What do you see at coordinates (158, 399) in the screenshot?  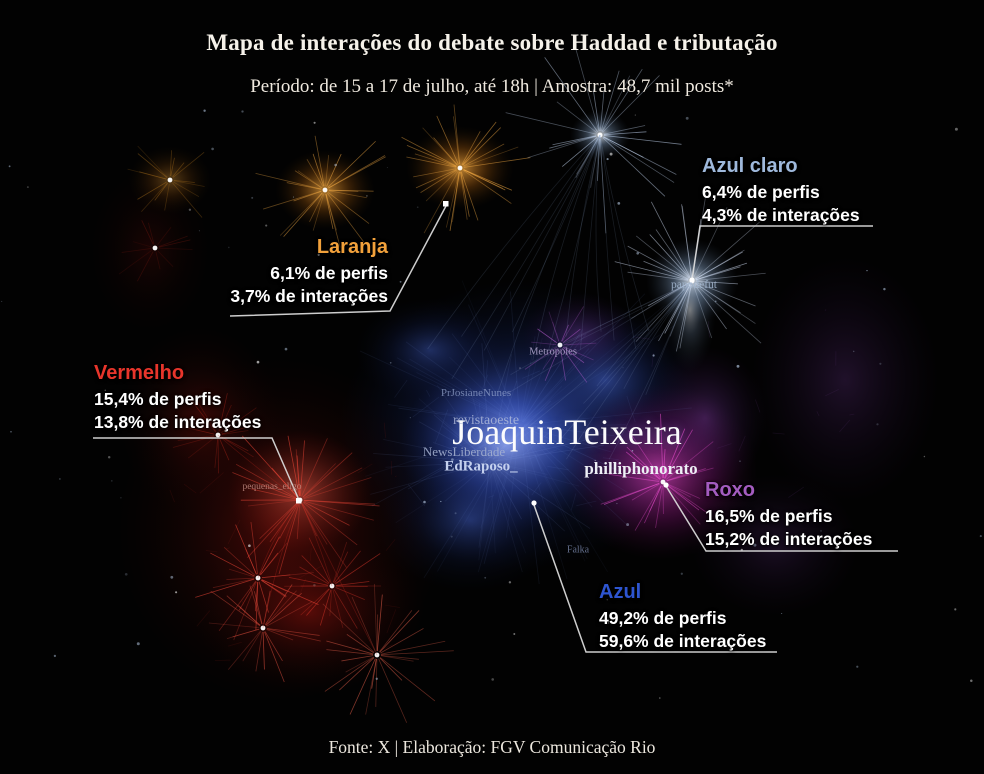 I see `cluster-perfis-vermelho: 15,4% de perfis` at bounding box center [158, 399].